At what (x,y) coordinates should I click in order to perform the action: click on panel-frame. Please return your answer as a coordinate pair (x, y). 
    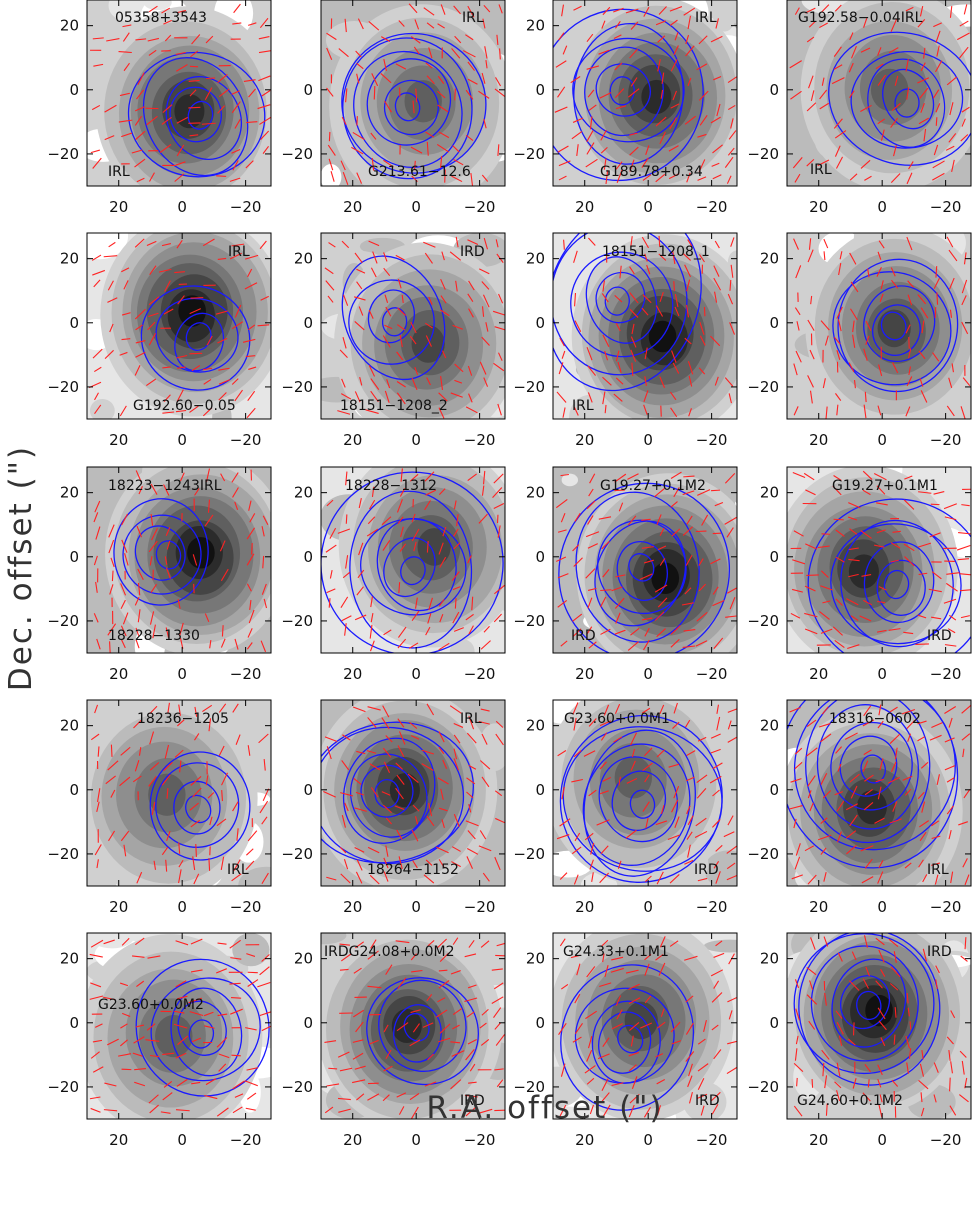
    Looking at the image, I should click on (879, 793).